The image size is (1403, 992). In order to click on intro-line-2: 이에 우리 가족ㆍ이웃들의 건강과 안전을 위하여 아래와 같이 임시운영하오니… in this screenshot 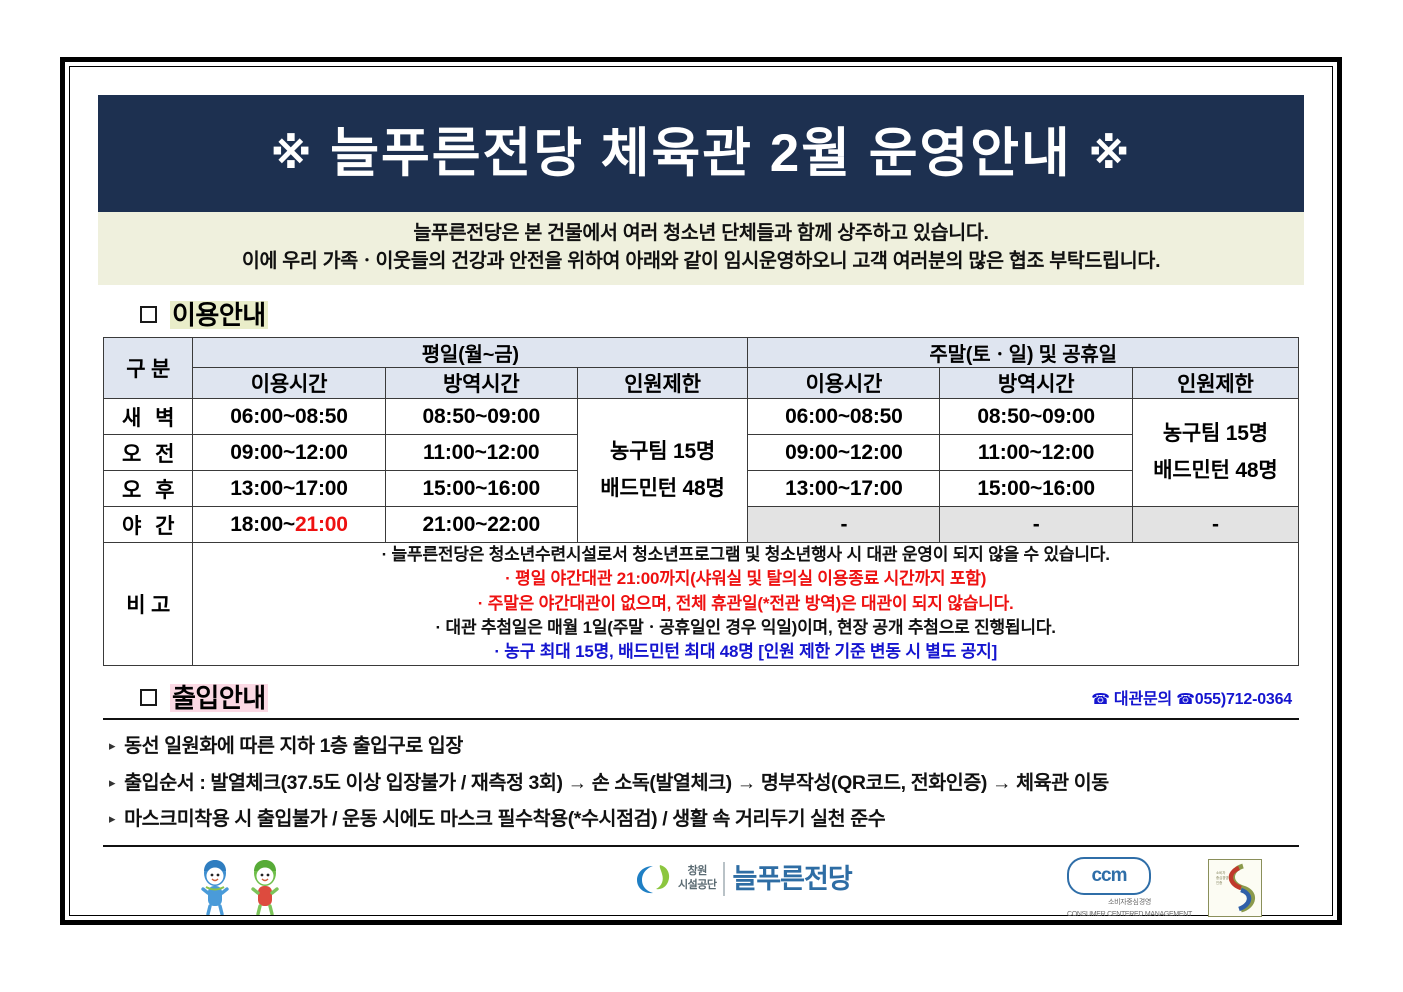, I will do `click(701, 261)`.